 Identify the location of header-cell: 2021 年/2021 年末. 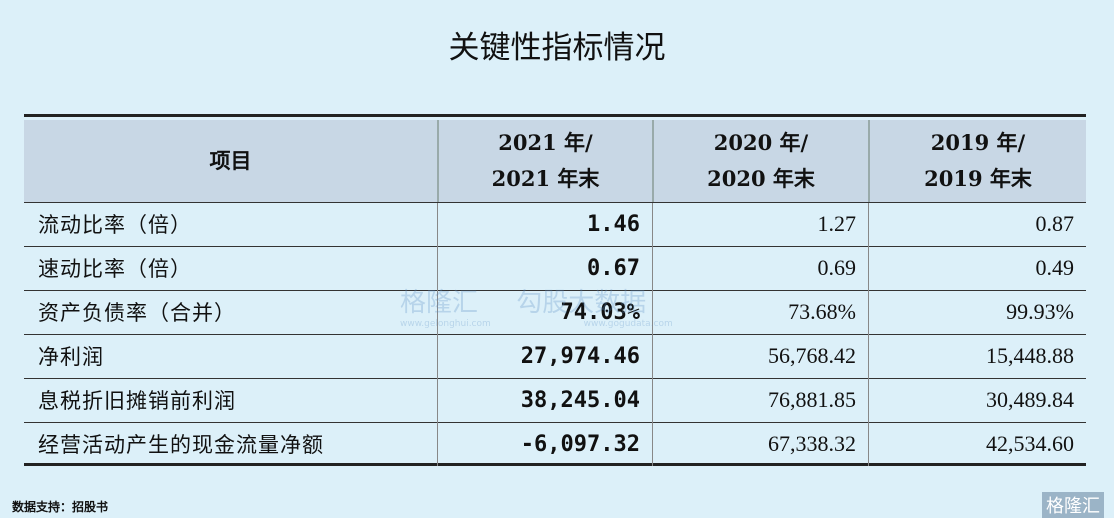
(544, 161).